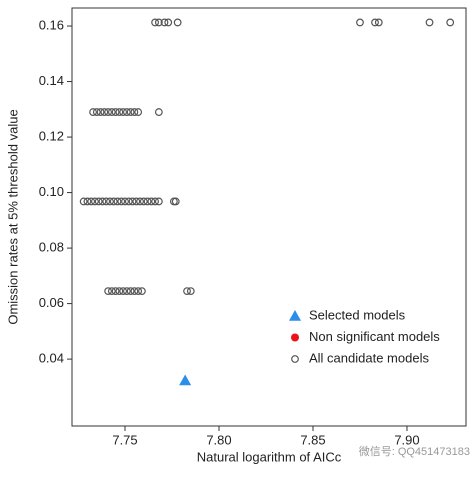  I want to click on x-axis-label: Natural logarithm of AICc, so click(269, 456).